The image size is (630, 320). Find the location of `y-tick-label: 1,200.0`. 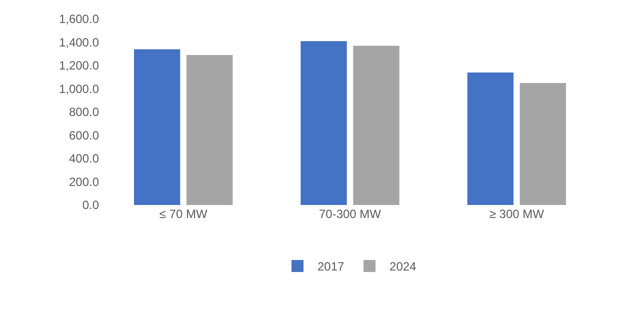

y-tick-label: 1,200.0 is located at coordinates (79, 65).